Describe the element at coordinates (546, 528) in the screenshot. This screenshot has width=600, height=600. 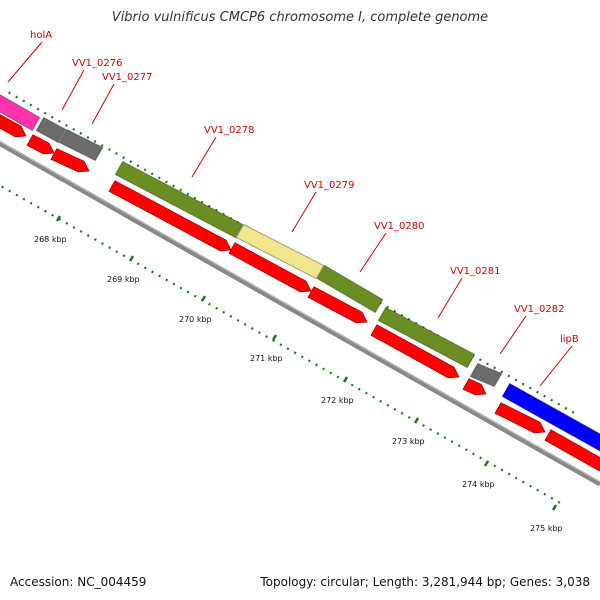
I see `tick-label: 275 kbp` at that location.